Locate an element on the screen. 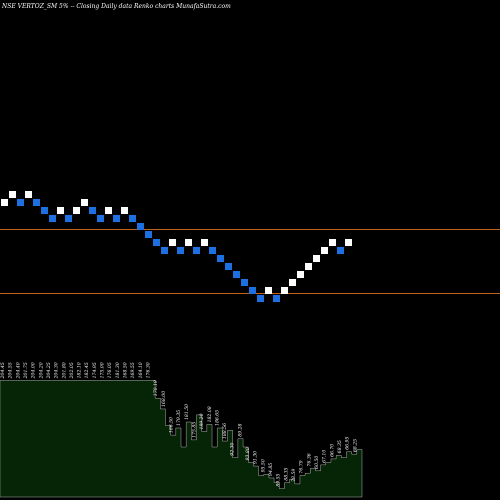  volume-label: 169.55 is located at coordinates (133, 370).